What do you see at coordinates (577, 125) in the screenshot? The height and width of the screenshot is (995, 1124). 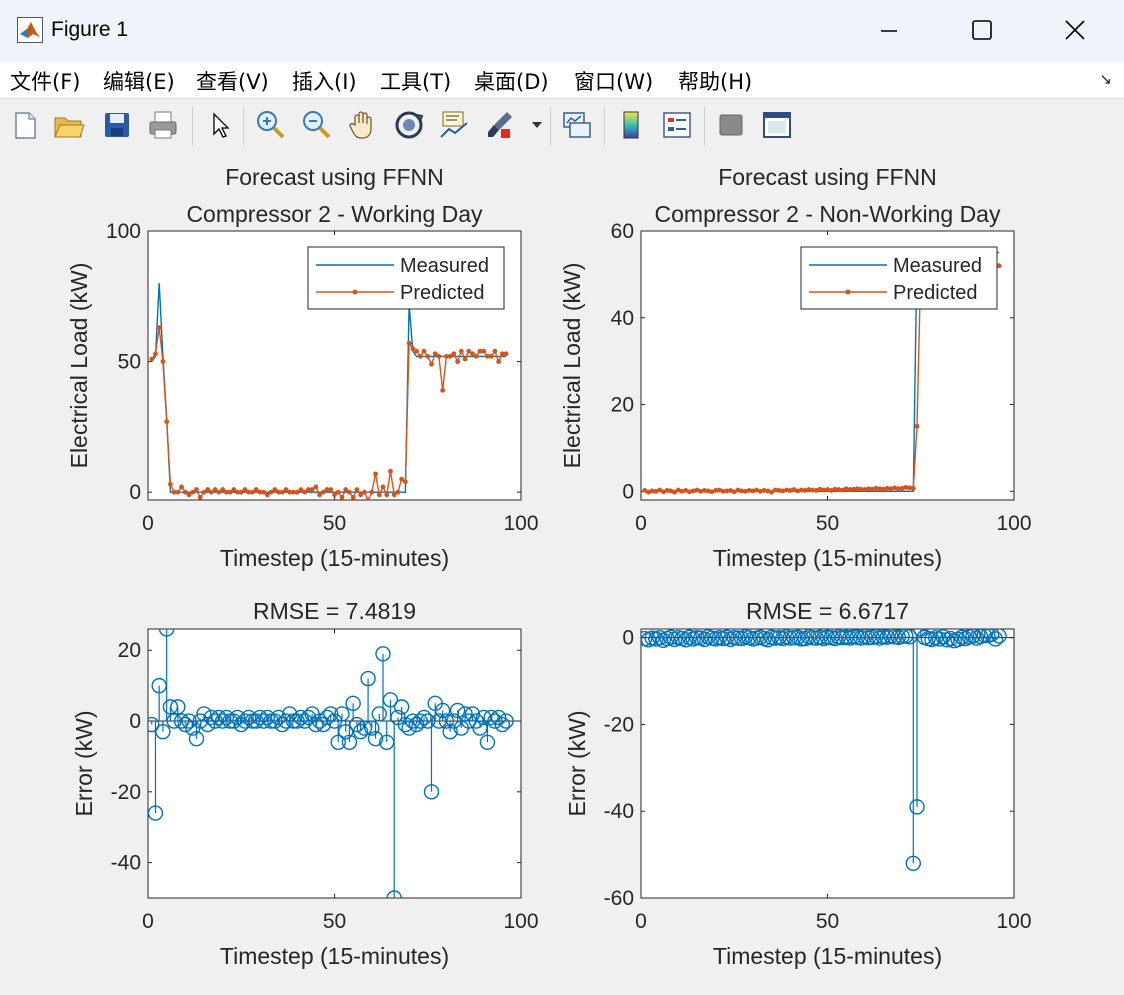 I see `link-plot-button` at bounding box center [577, 125].